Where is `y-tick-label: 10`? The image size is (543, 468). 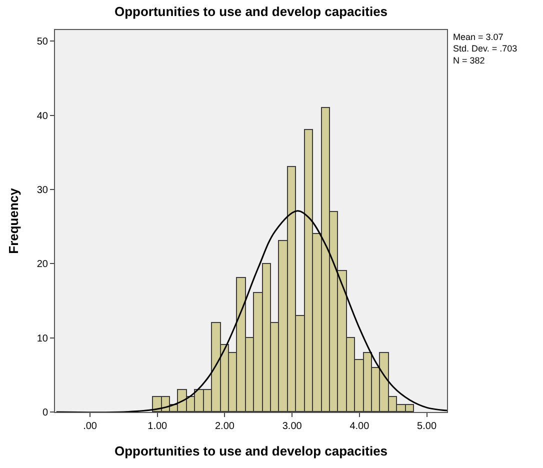
y-tick-label: 10 is located at coordinates (42, 338).